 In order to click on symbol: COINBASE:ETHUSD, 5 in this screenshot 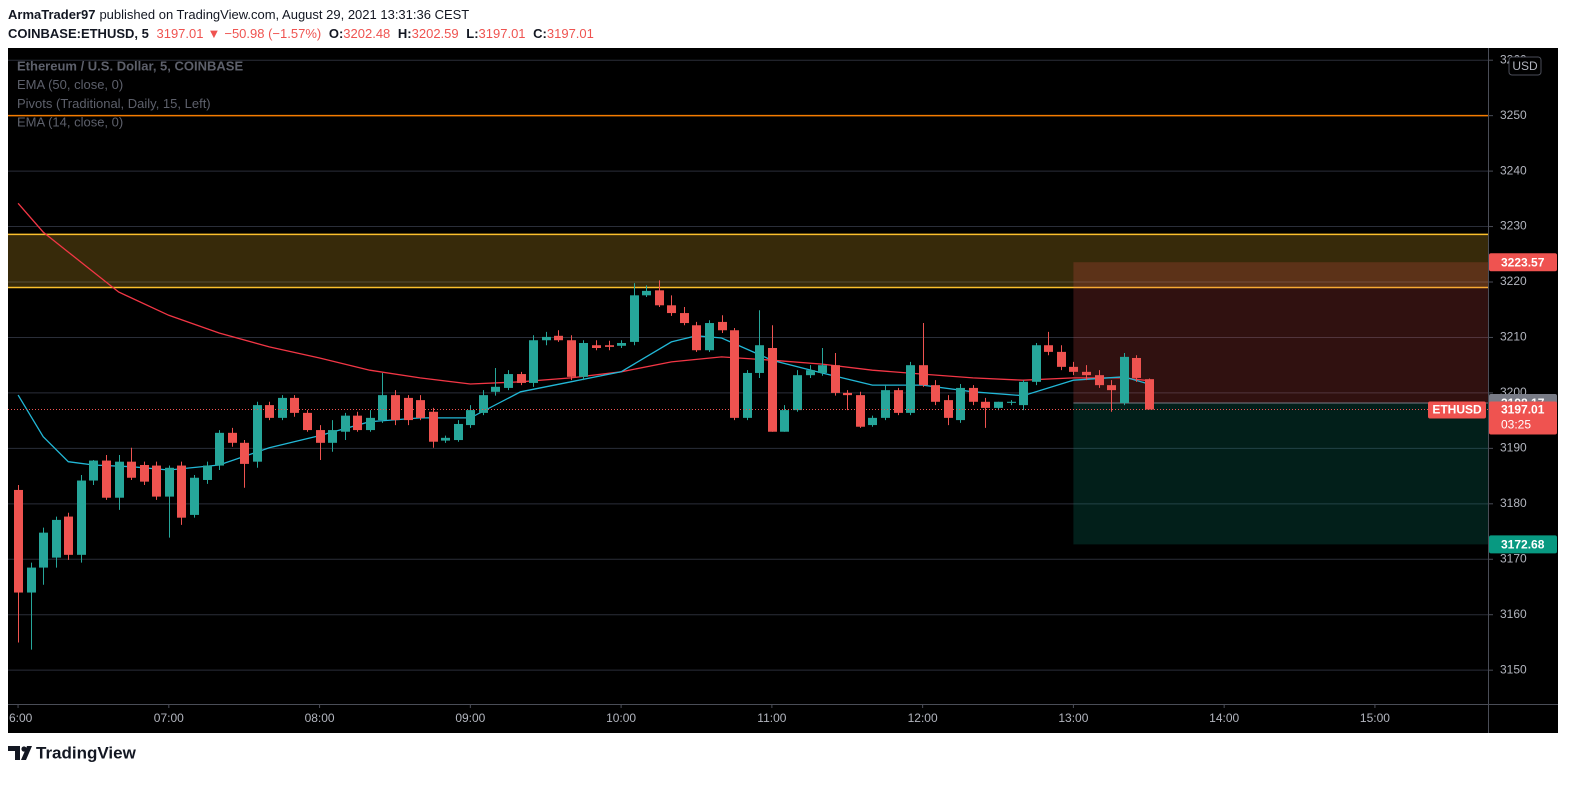, I will do `click(78, 33)`.